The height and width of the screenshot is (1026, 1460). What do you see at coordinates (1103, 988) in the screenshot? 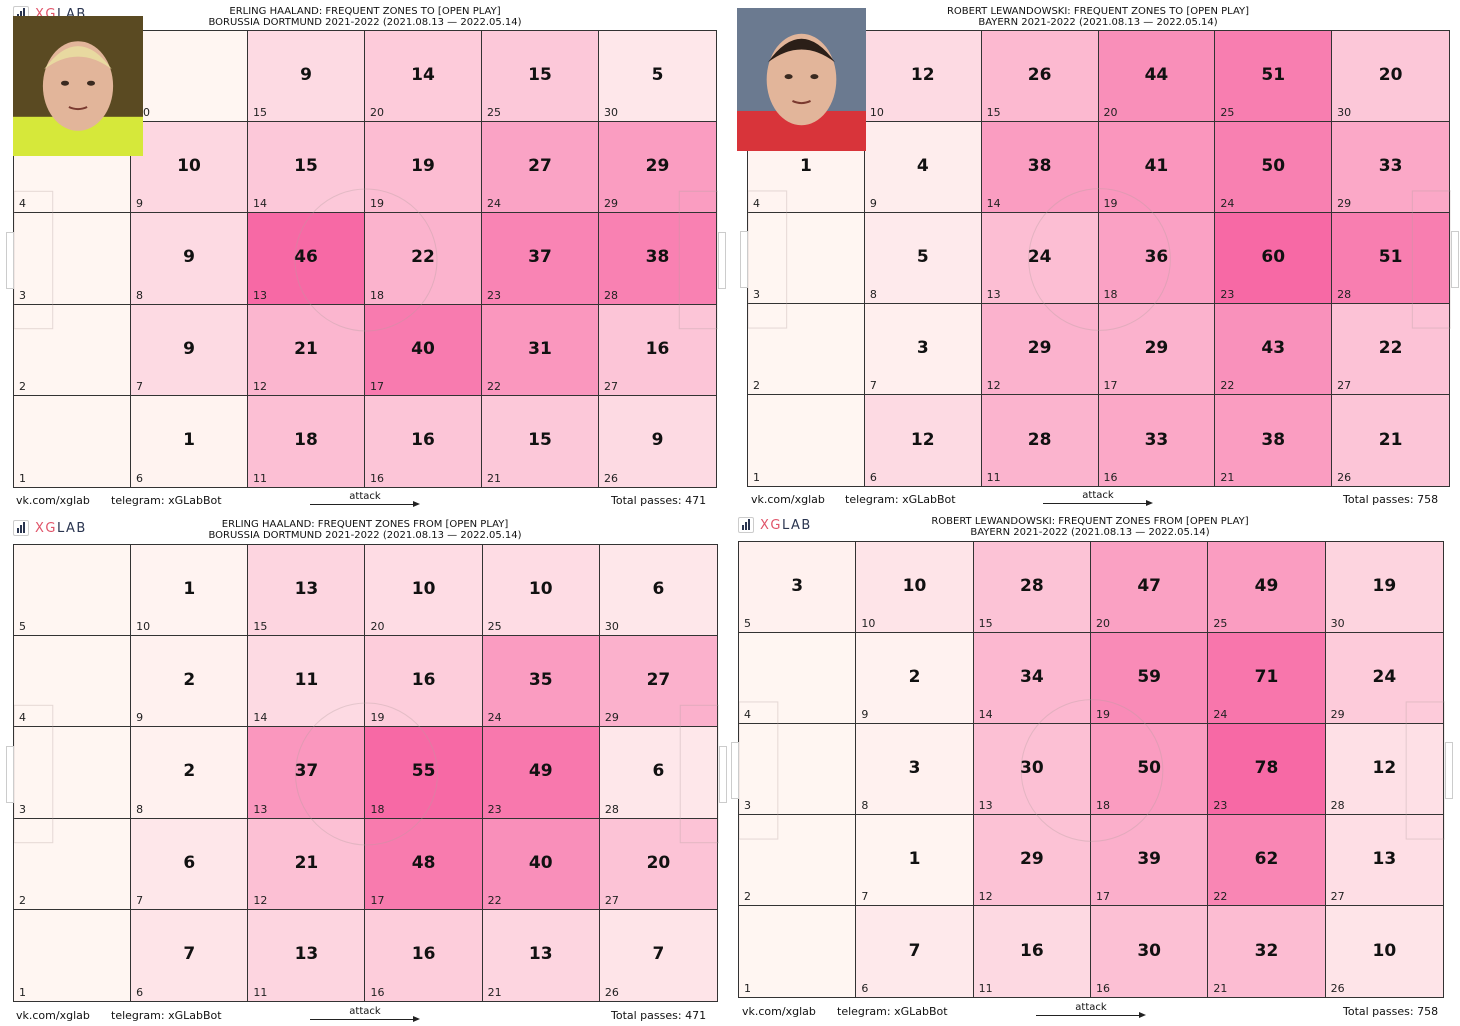
I see `zone-id: 16` at bounding box center [1103, 988].